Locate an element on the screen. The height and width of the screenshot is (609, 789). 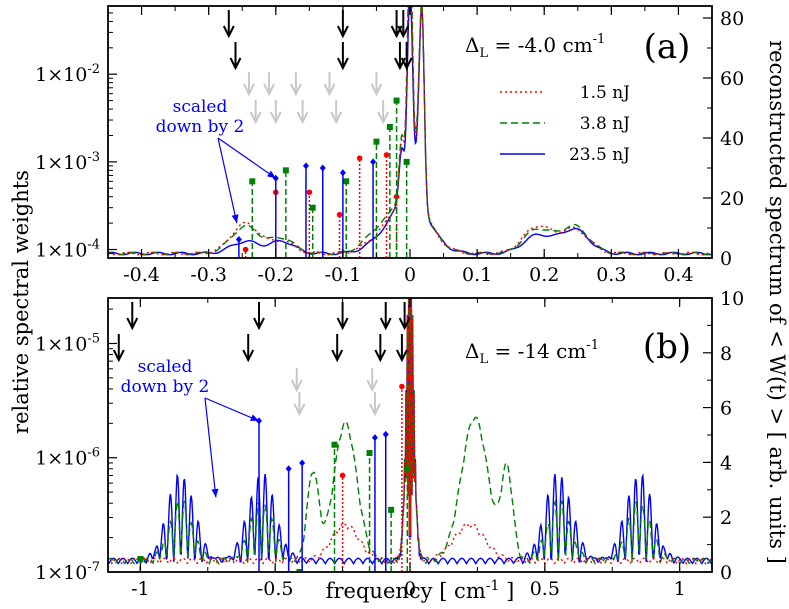
stem-marker-a-b0 is located at coordinates (238, 240).